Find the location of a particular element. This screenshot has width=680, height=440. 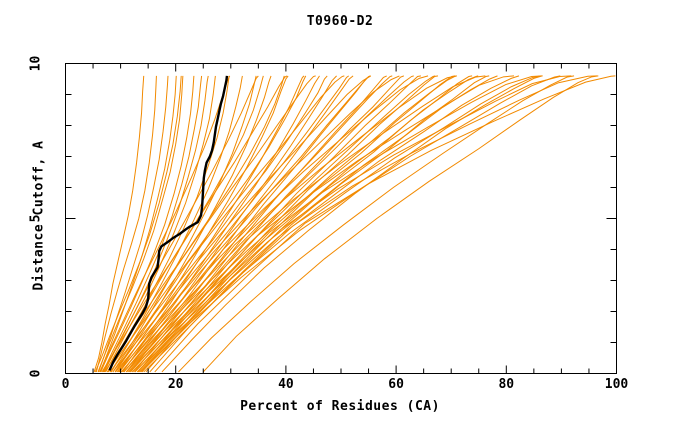

reference-curve is located at coordinates (168, 223).